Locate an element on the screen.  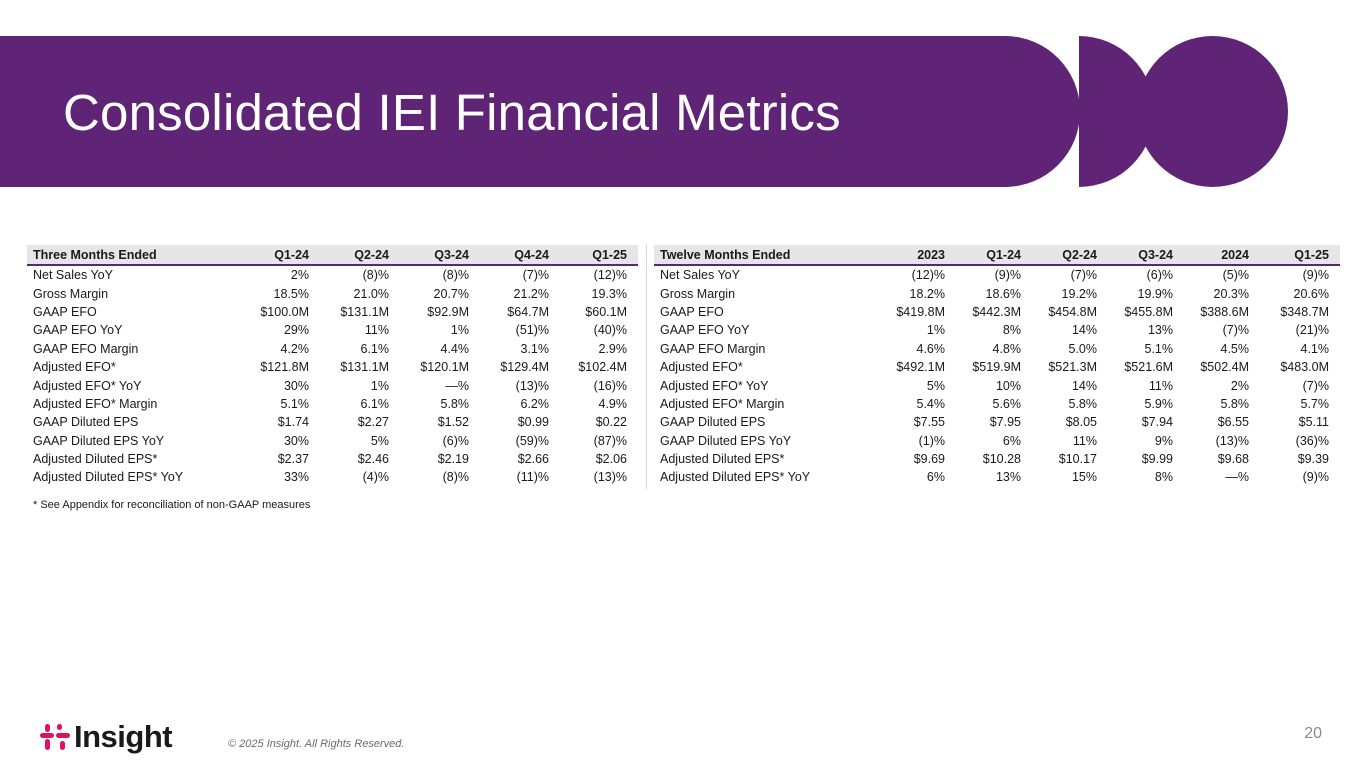
metric-value: $442.3M is located at coordinates (996, 311).